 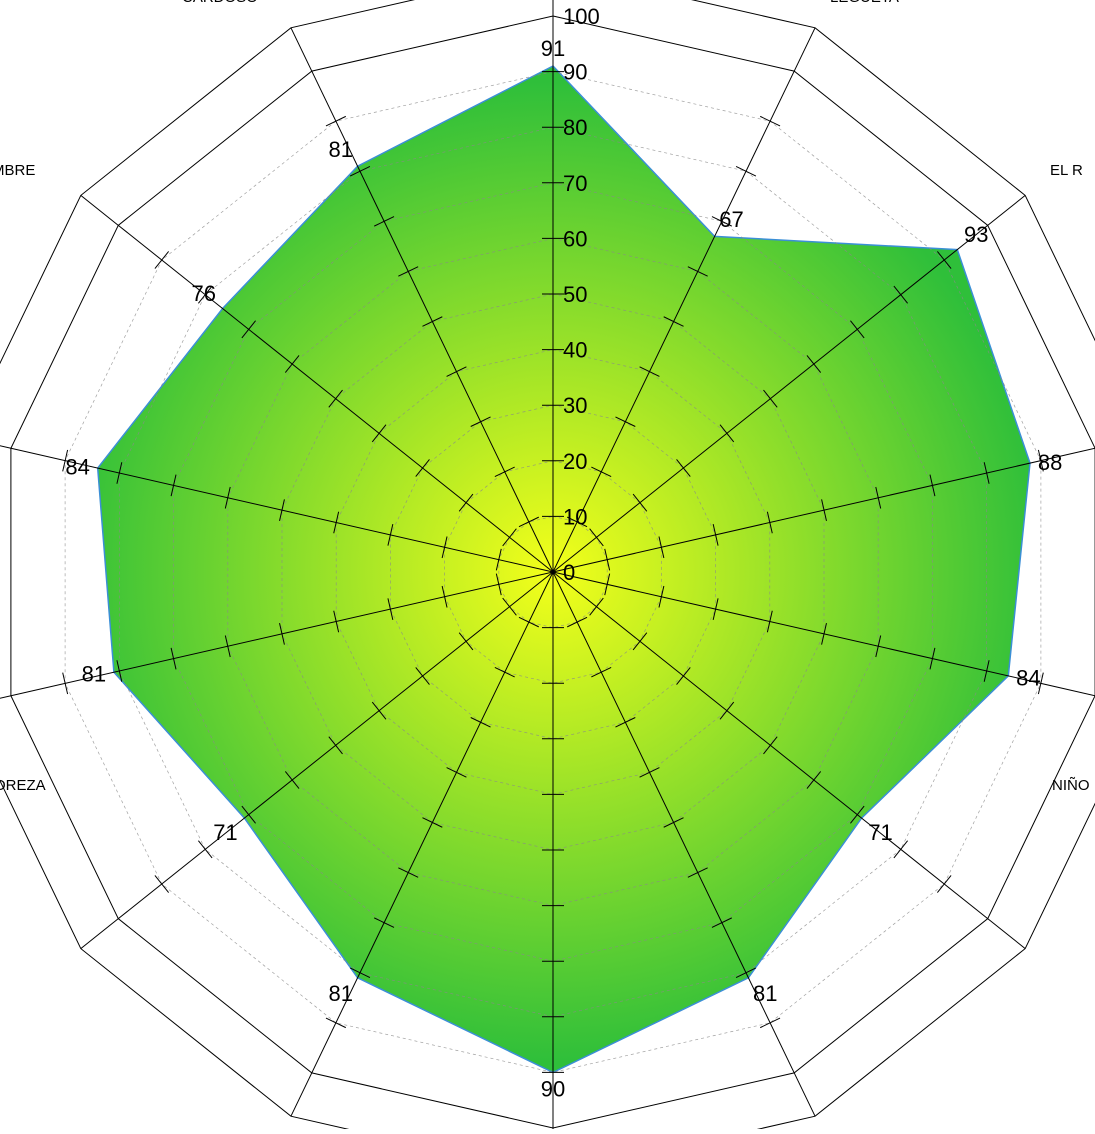 What do you see at coordinates (569, 572) in the screenshot?
I see `r-tick-label-0: 0` at bounding box center [569, 572].